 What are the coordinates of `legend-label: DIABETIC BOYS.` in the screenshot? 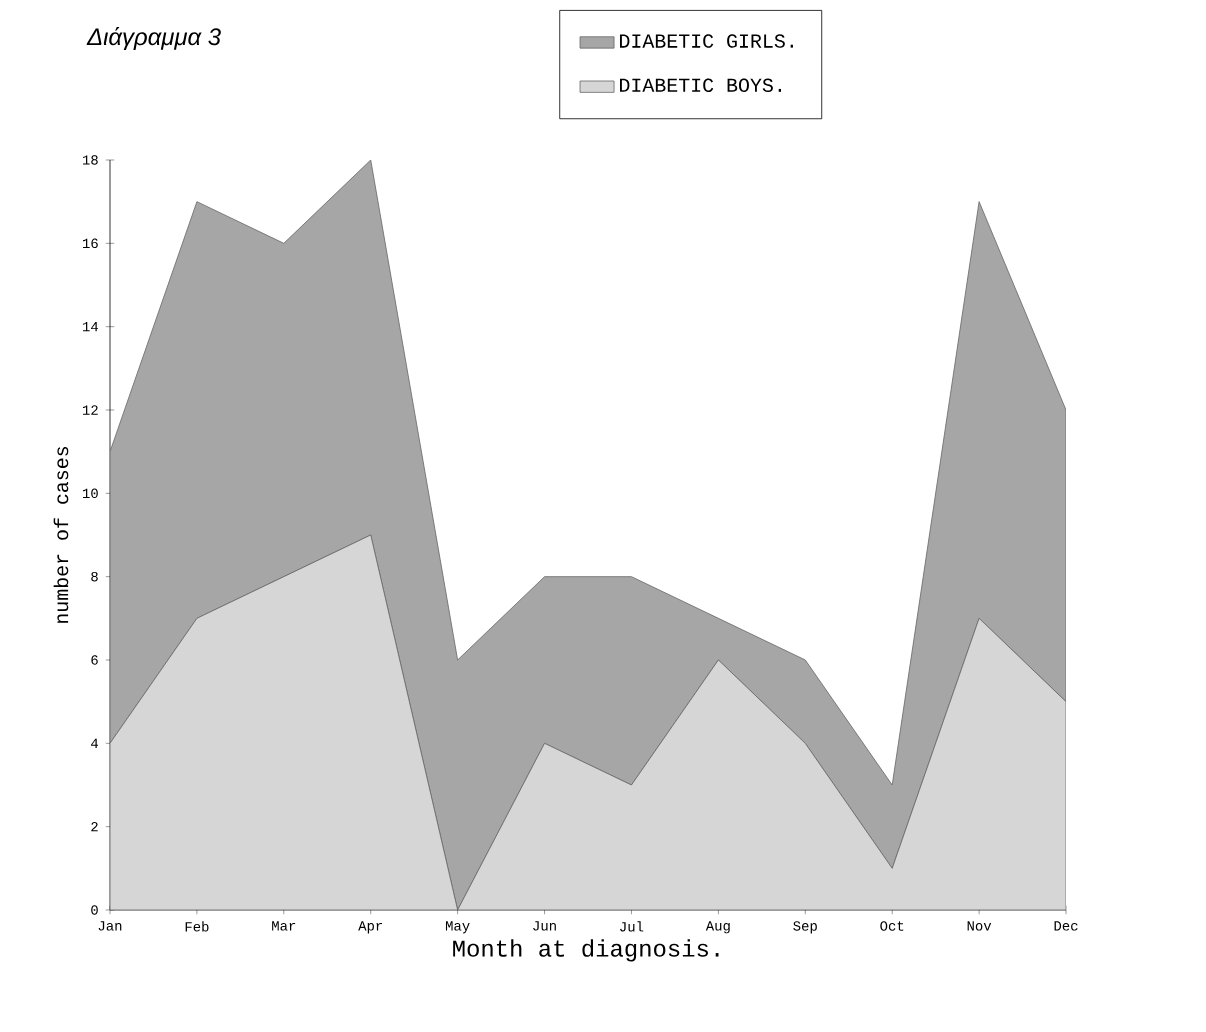 It's located at (700, 85).